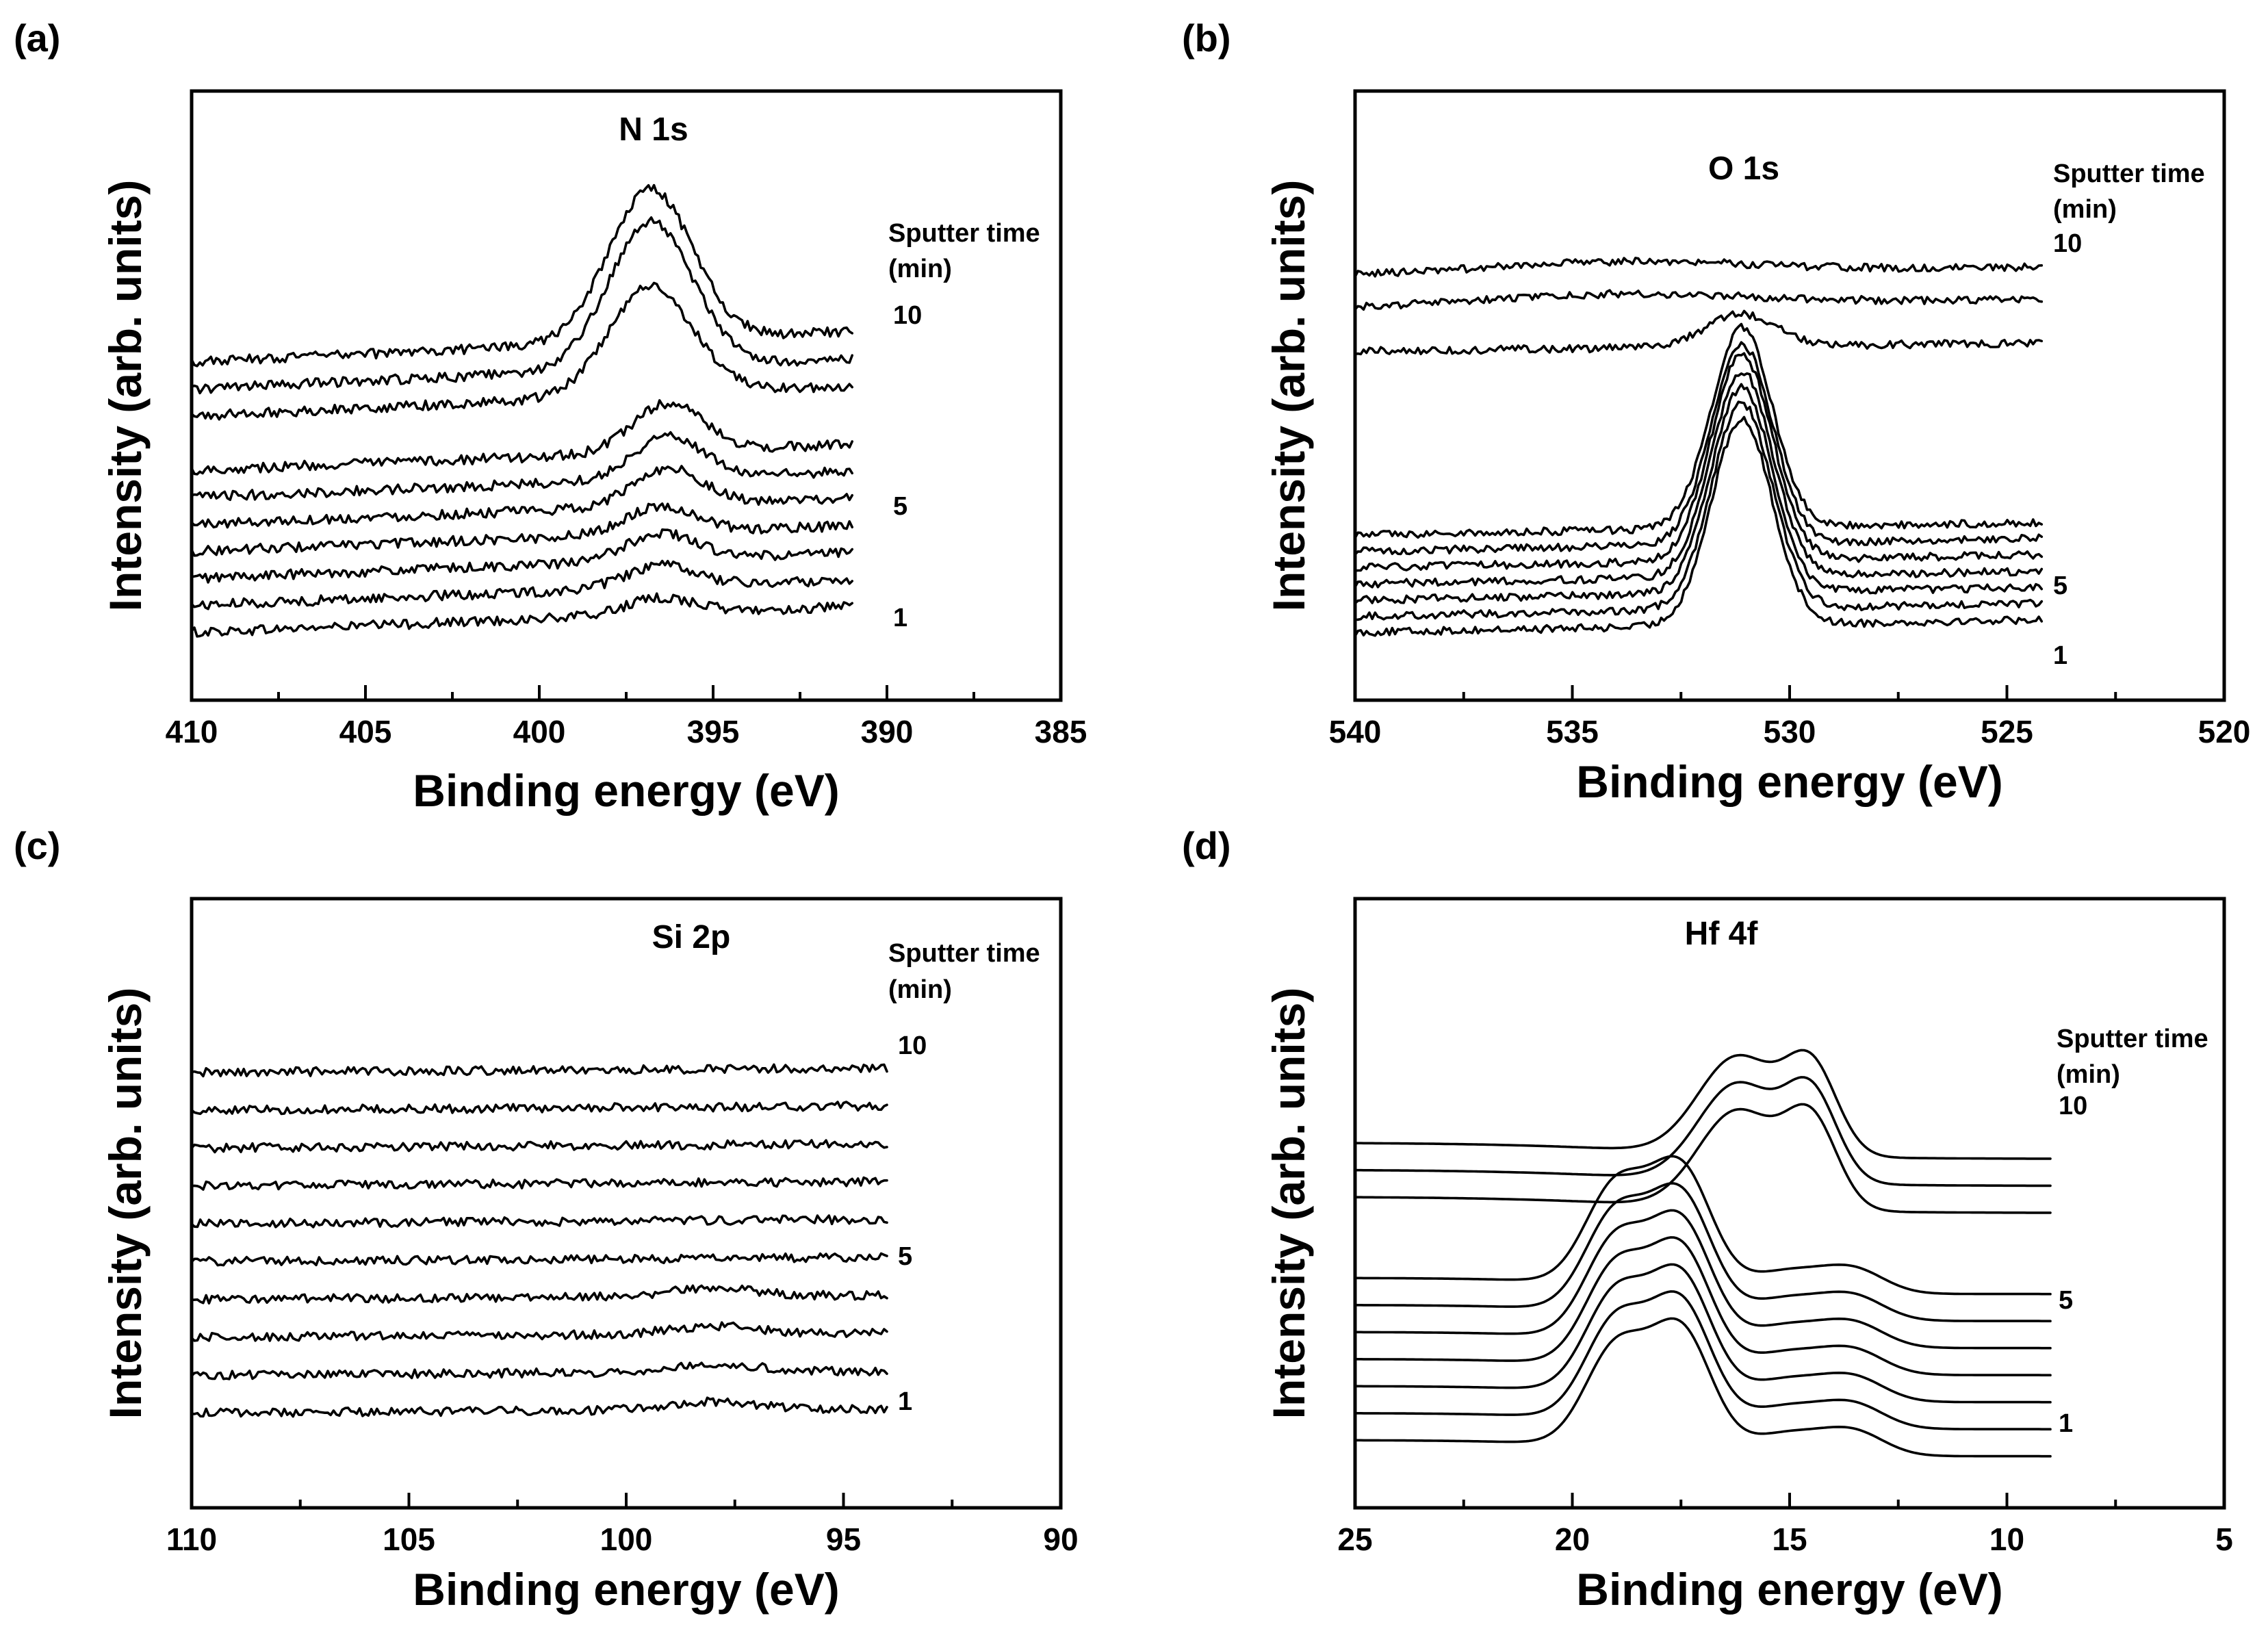  What do you see at coordinates (626, 1539) in the screenshot?
I see `x-tick-label: 100` at bounding box center [626, 1539].